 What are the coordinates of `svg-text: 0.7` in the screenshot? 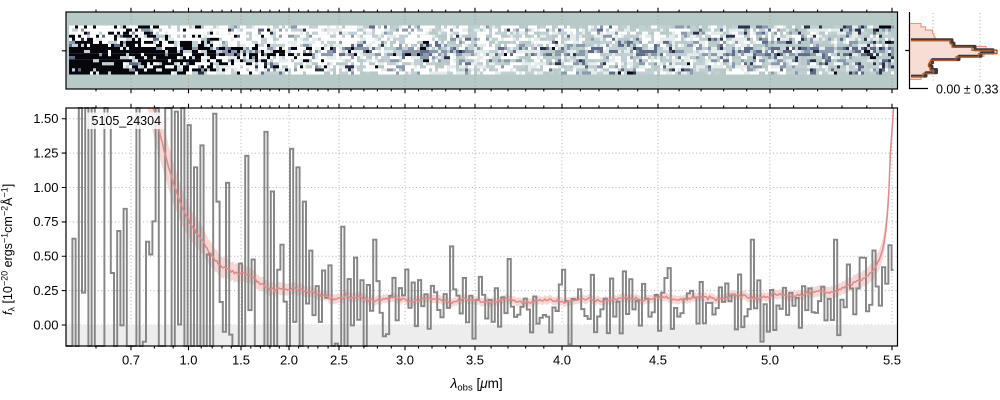 It's located at (131, 360).